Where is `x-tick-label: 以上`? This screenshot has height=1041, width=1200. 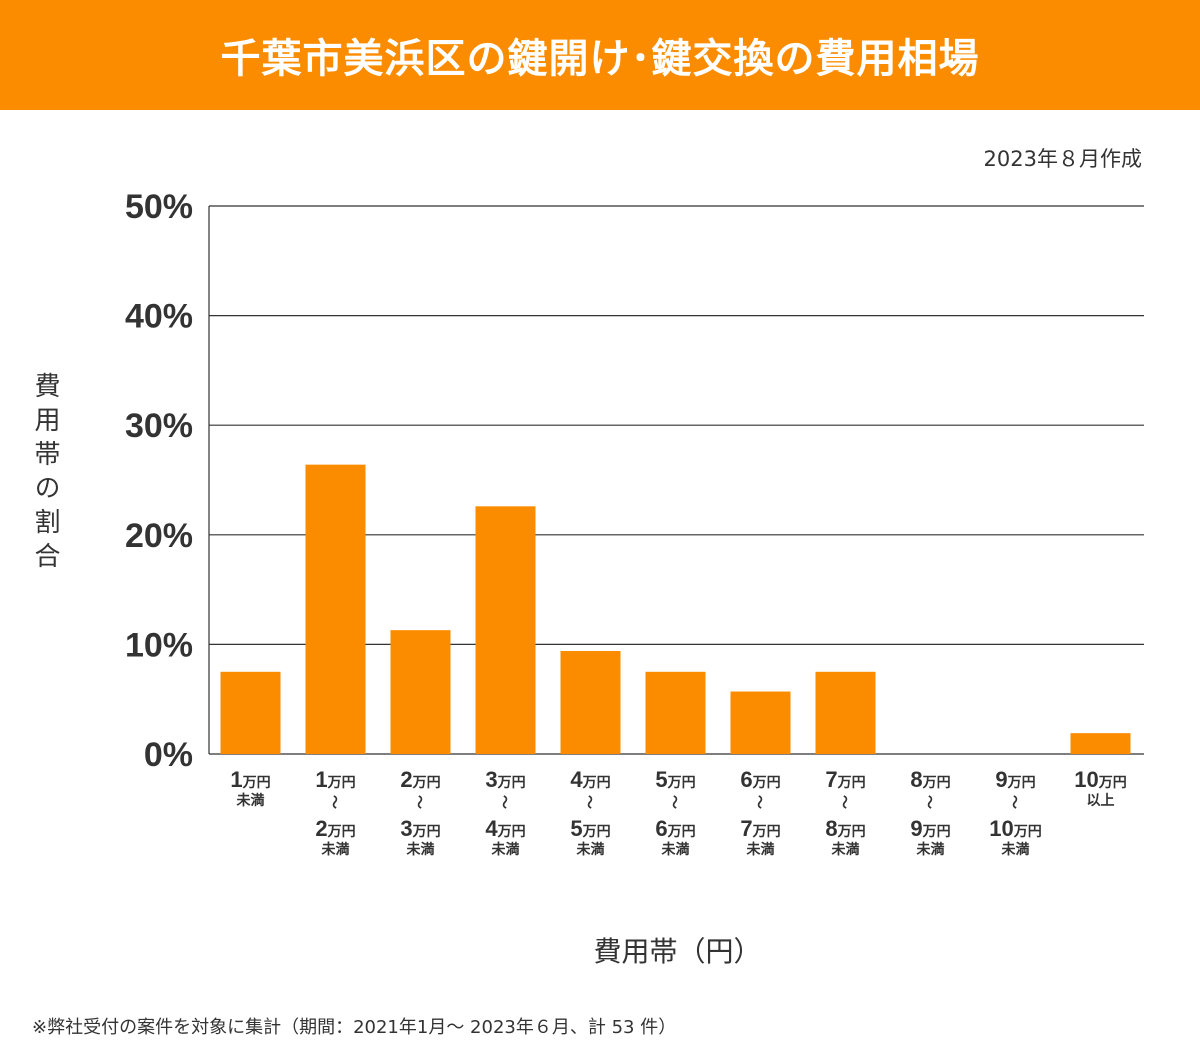
x-tick-label: 以上 is located at coordinates (1101, 801).